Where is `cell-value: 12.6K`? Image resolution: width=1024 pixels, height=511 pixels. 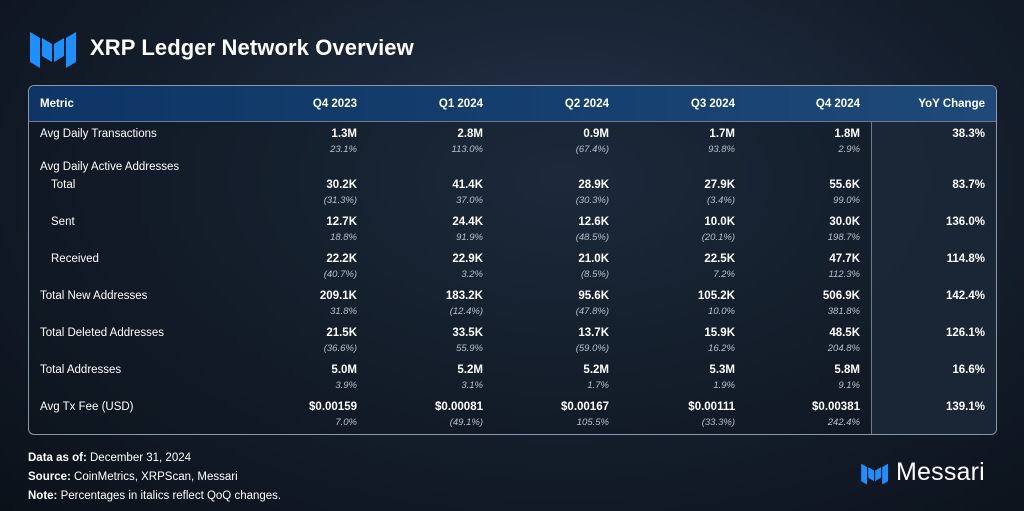 cell-value: 12.6K is located at coordinates (593, 222).